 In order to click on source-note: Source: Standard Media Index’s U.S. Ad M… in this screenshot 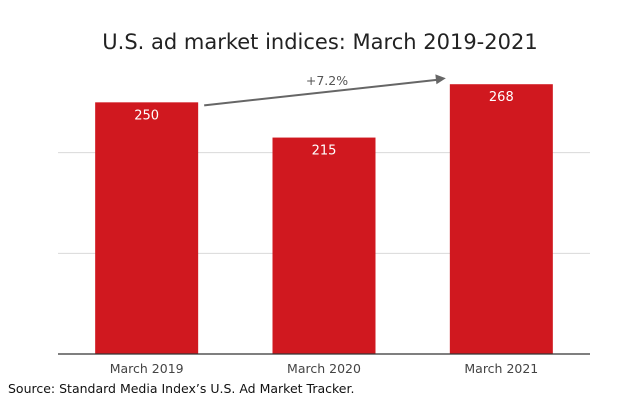, I will do `click(181, 388)`.